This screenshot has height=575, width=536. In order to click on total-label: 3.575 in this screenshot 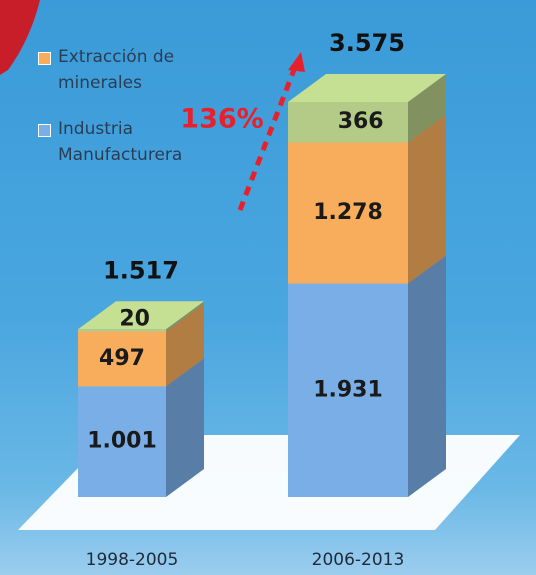, I will do `click(367, 43)`.